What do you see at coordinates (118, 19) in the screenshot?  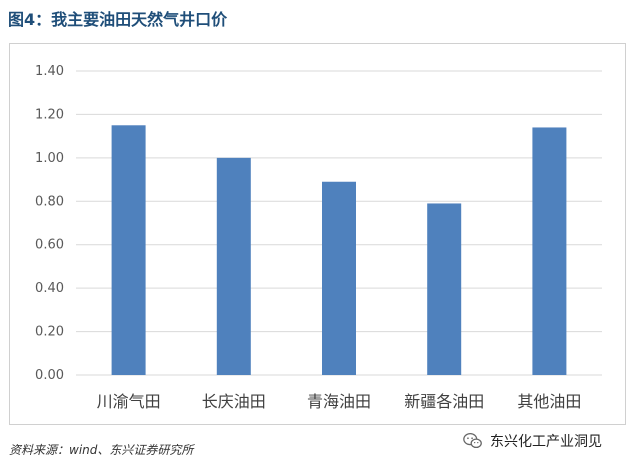 I see `figure-title: 图4：我主要油田天然气井口价` at bounding box center [118, 19].